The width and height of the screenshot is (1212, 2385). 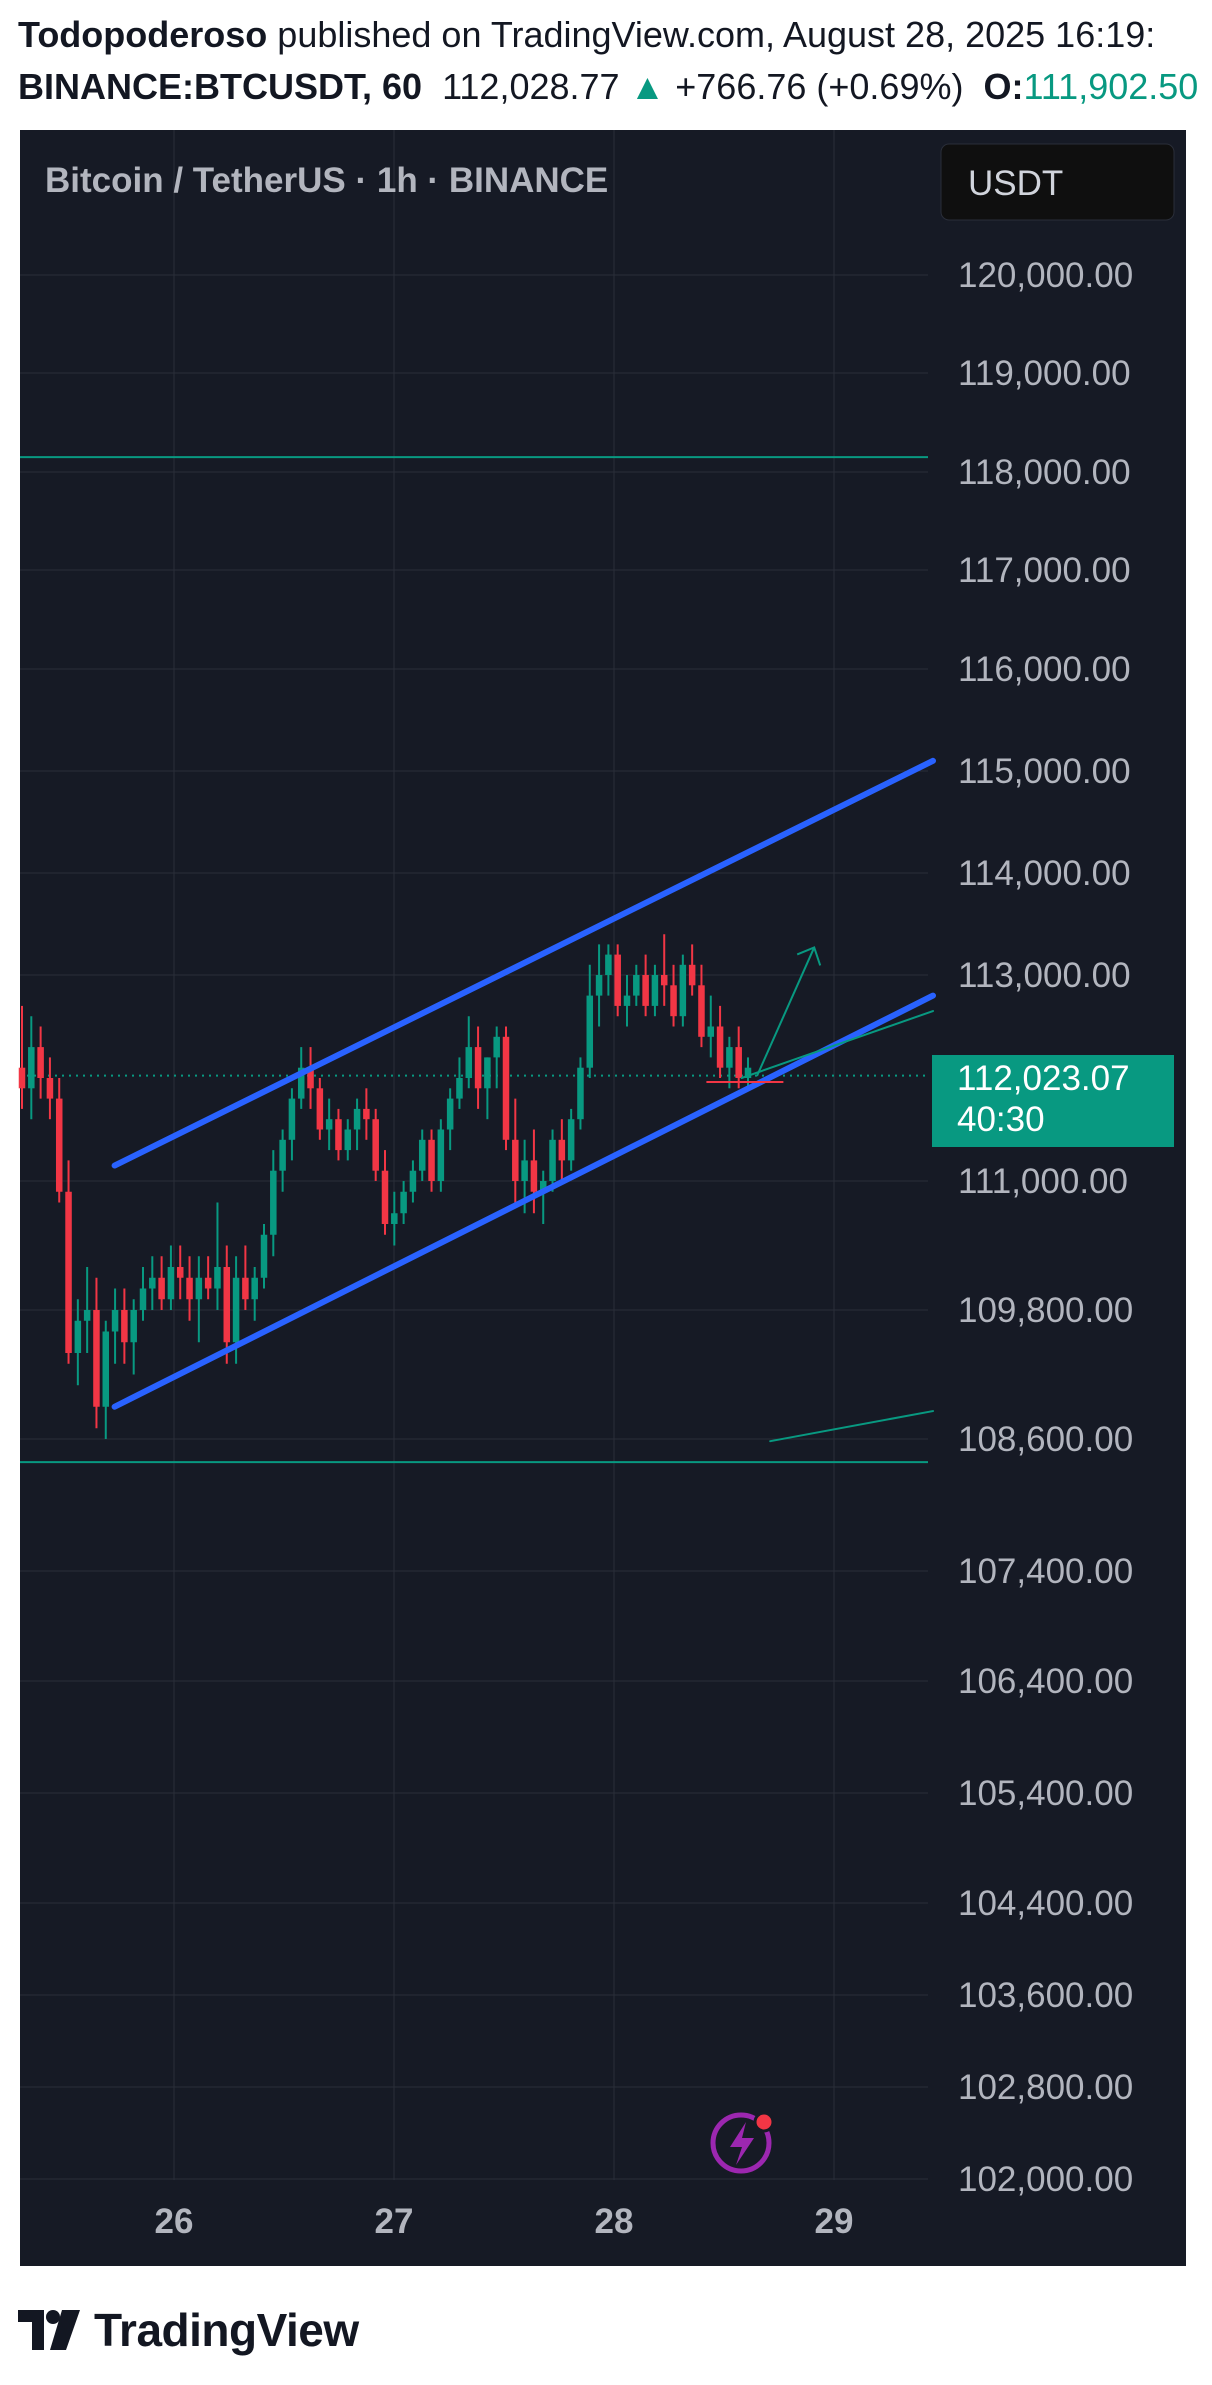 I want to click on price-tick-label: 104,400.00, so click(x=1045, y=1903).